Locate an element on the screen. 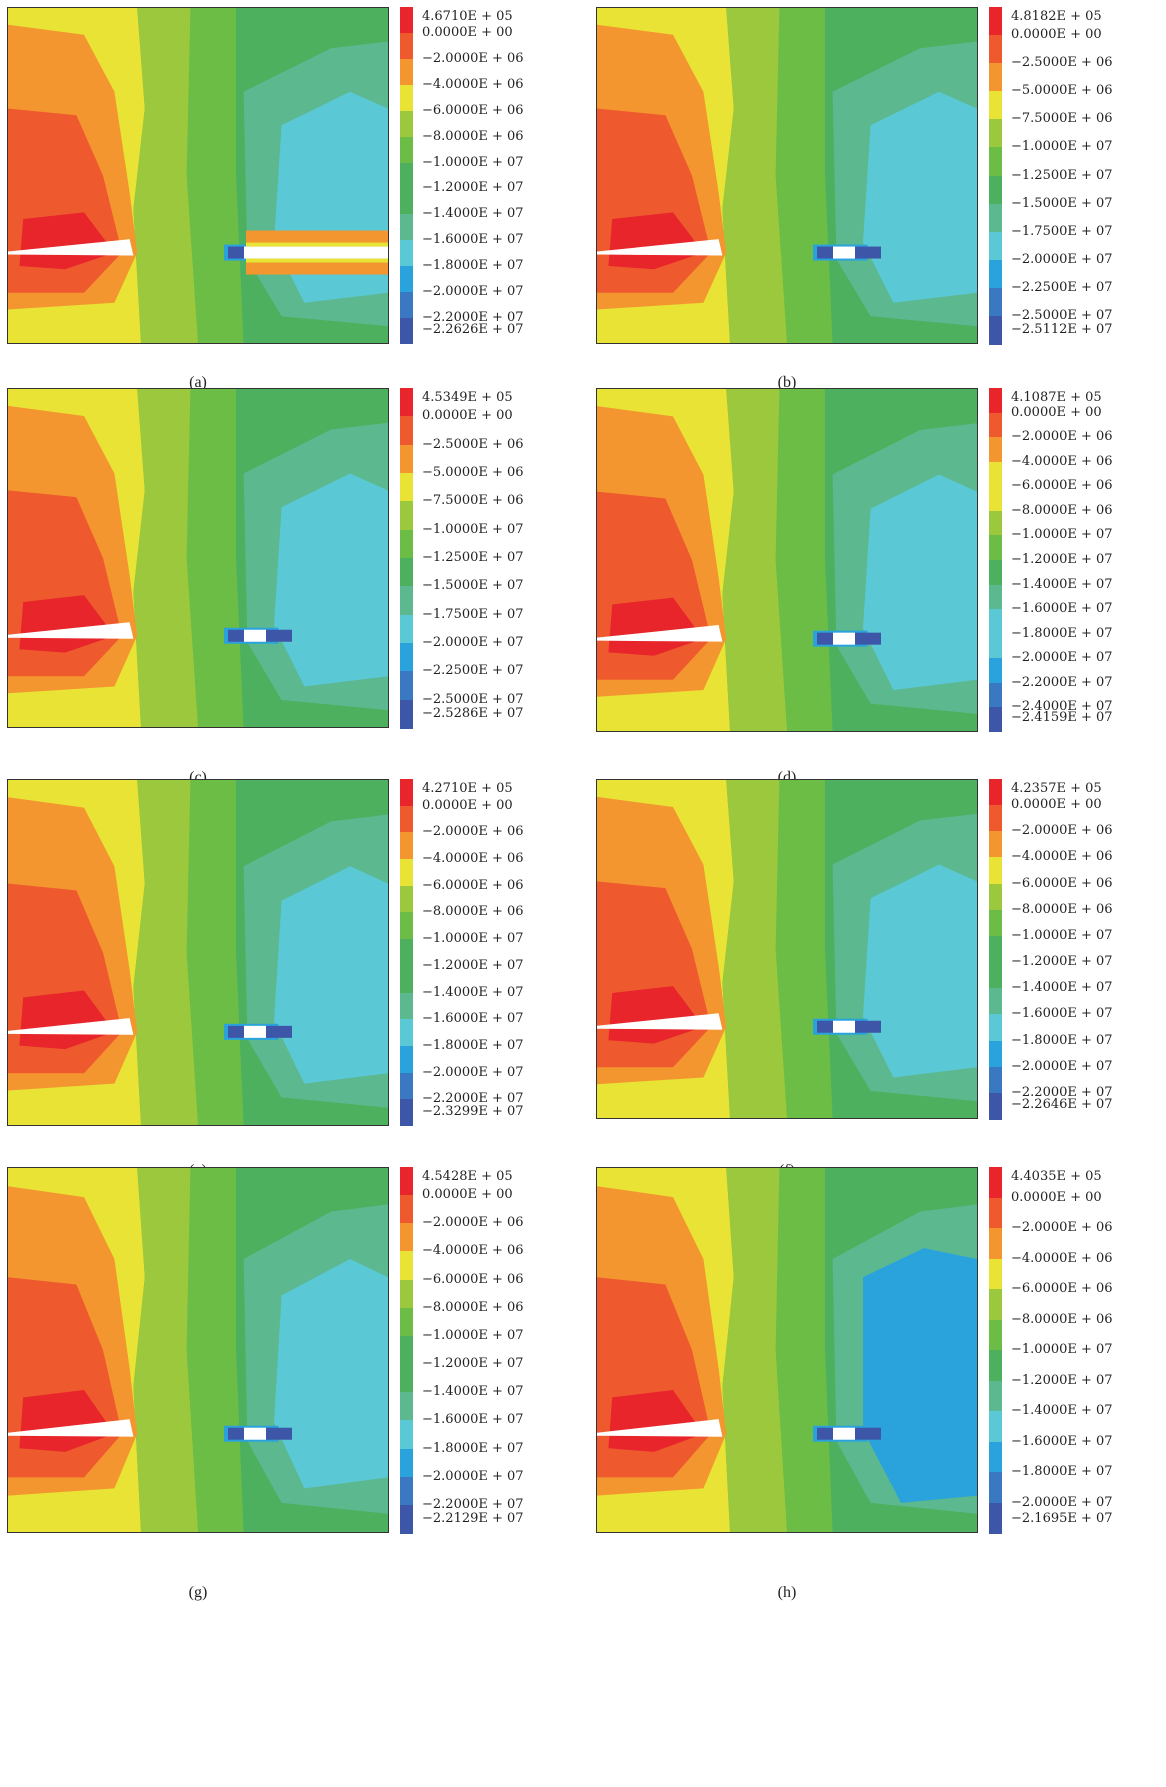 The height and width of the screenshot is (1787, 1166). legend-label: −1.2500E + 07 is located at coordinates (473, 557).